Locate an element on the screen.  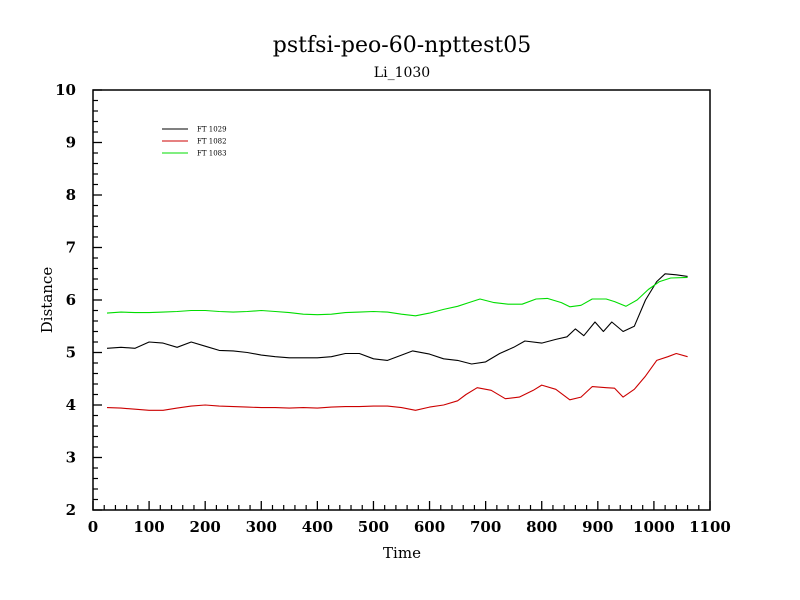
x-tick-label: 0 is located at coordinates (93, 527).